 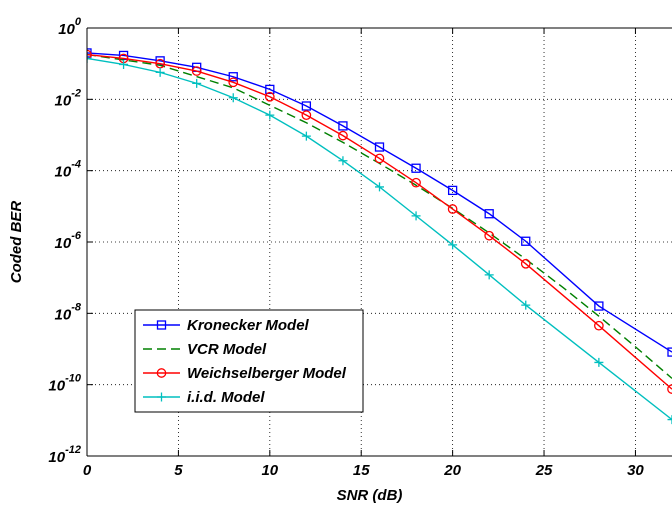 What do you see at coordinates (248, 325) in the screenshot?
I see `legend-label: Kronecker Model` at bounding box center [248, 325].